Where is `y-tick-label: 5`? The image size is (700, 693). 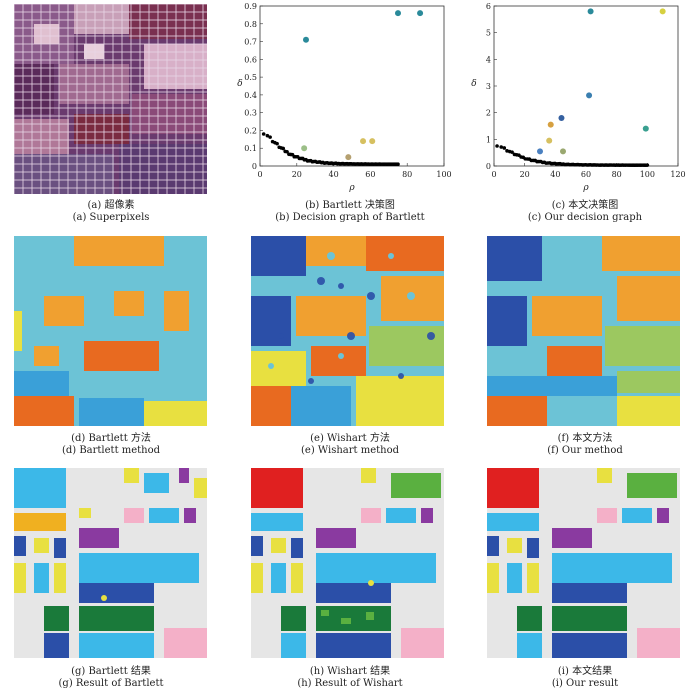
y-tick-label: 5 is located at coordinates (488, 33).